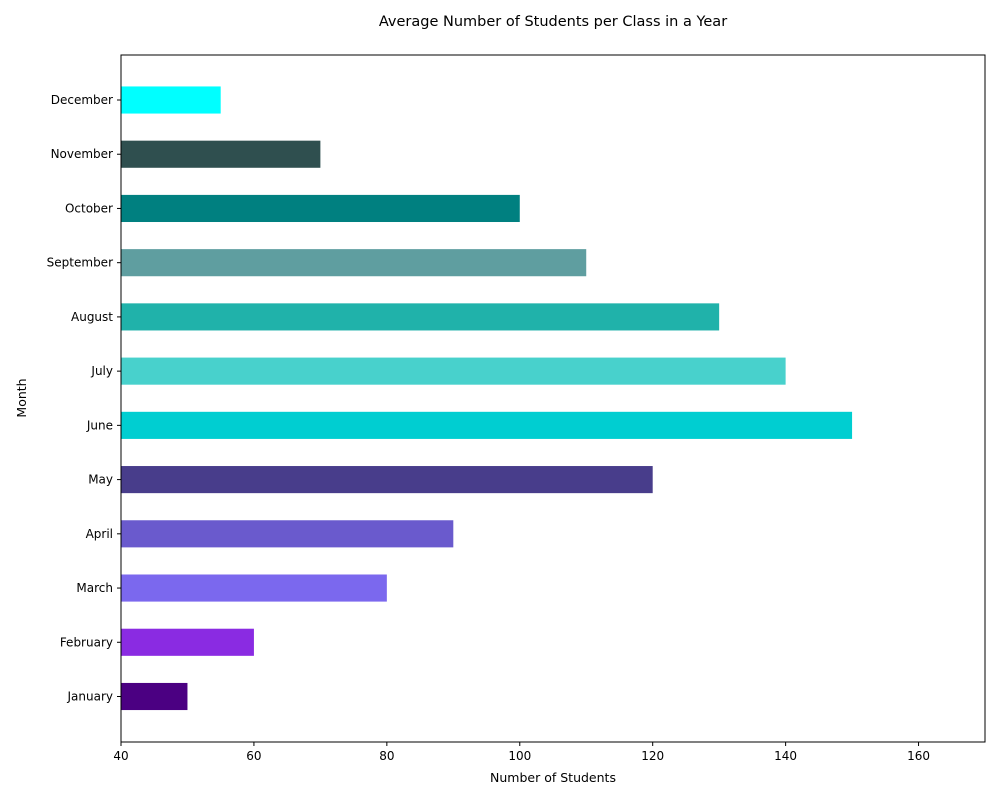 The height and width of the screenshot is (800, 1000). What do you see at coordinates (86, 642) in the screenshot?
I see `y-tick-label-february: February` at bounding box center [86, 642].